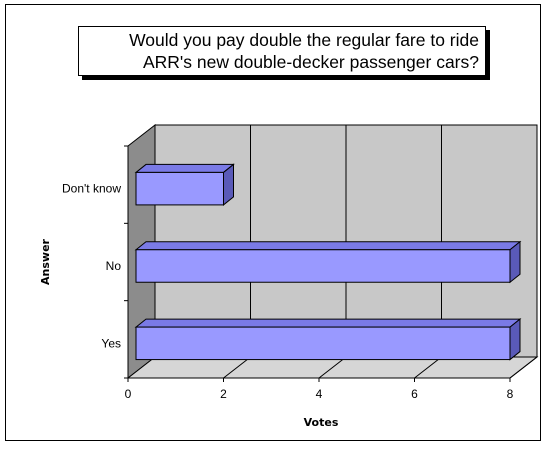 This screenshot has width=548, height=449. Describe the element at coordinates (114, 266) in the screenshot. I see `y-tick-label-no: No` at that location.